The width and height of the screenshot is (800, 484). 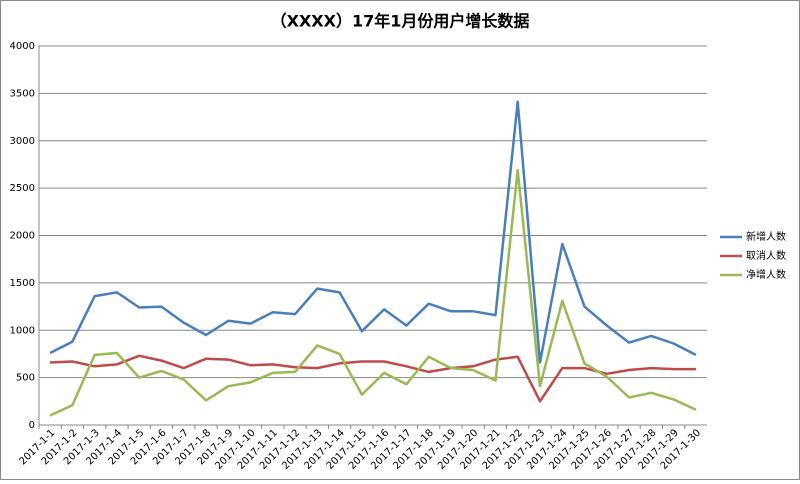 What do you see at coordinates (400, 21) in the screenshot?
I see `chart-title: （XXXX）17年1月份用户增长数据` at bounding box center [400, 21].